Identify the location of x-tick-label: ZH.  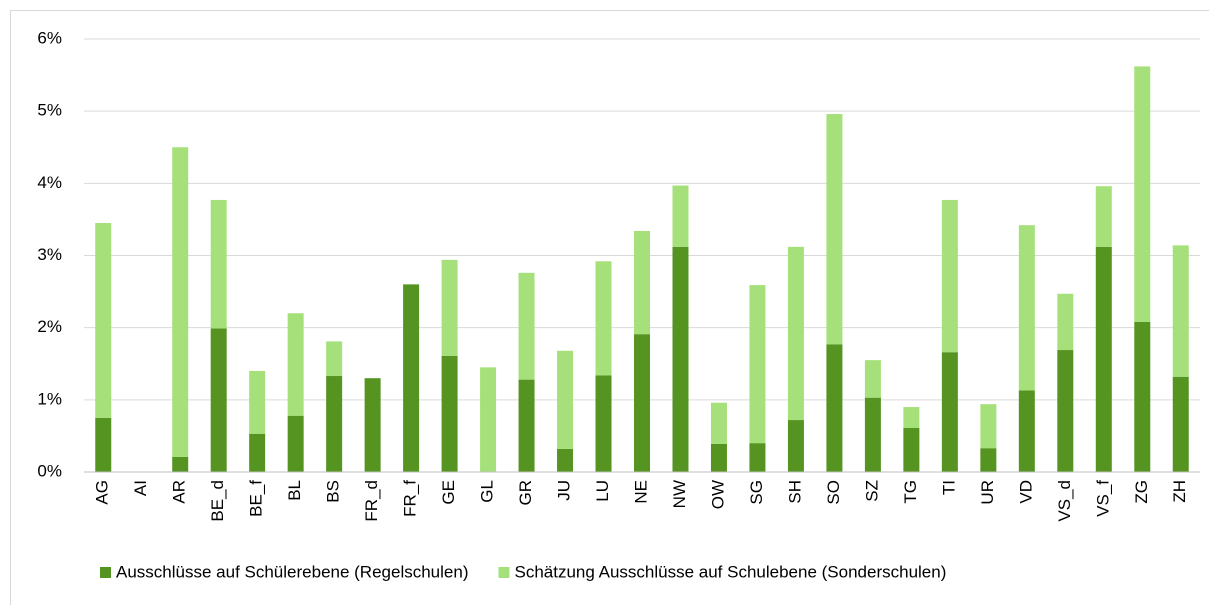
(1179, 491).